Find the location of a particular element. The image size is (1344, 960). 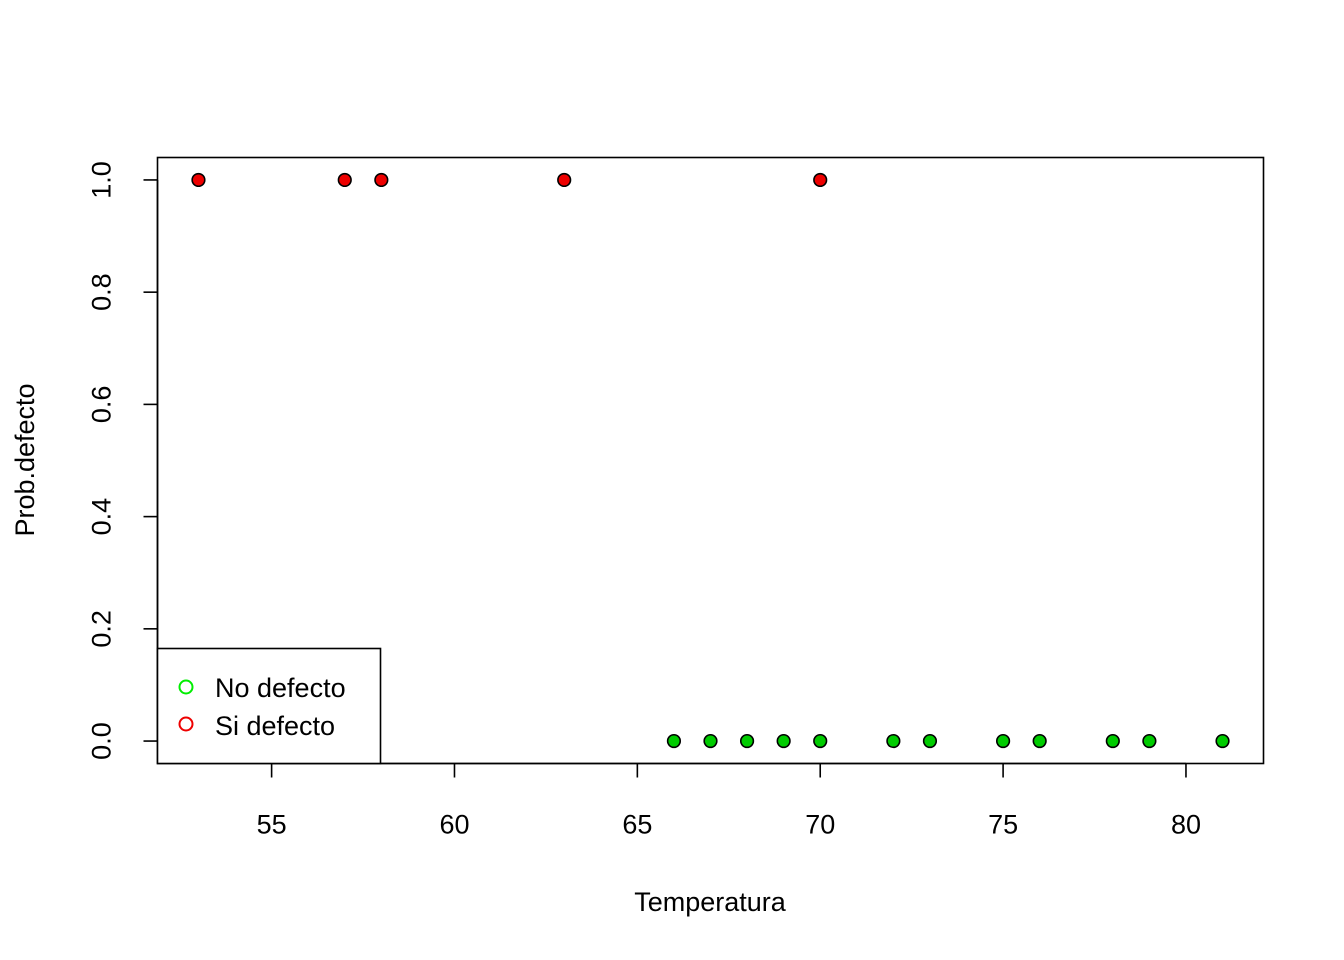

y-tick-label: 0.4 is located at coordinates (102, 517).